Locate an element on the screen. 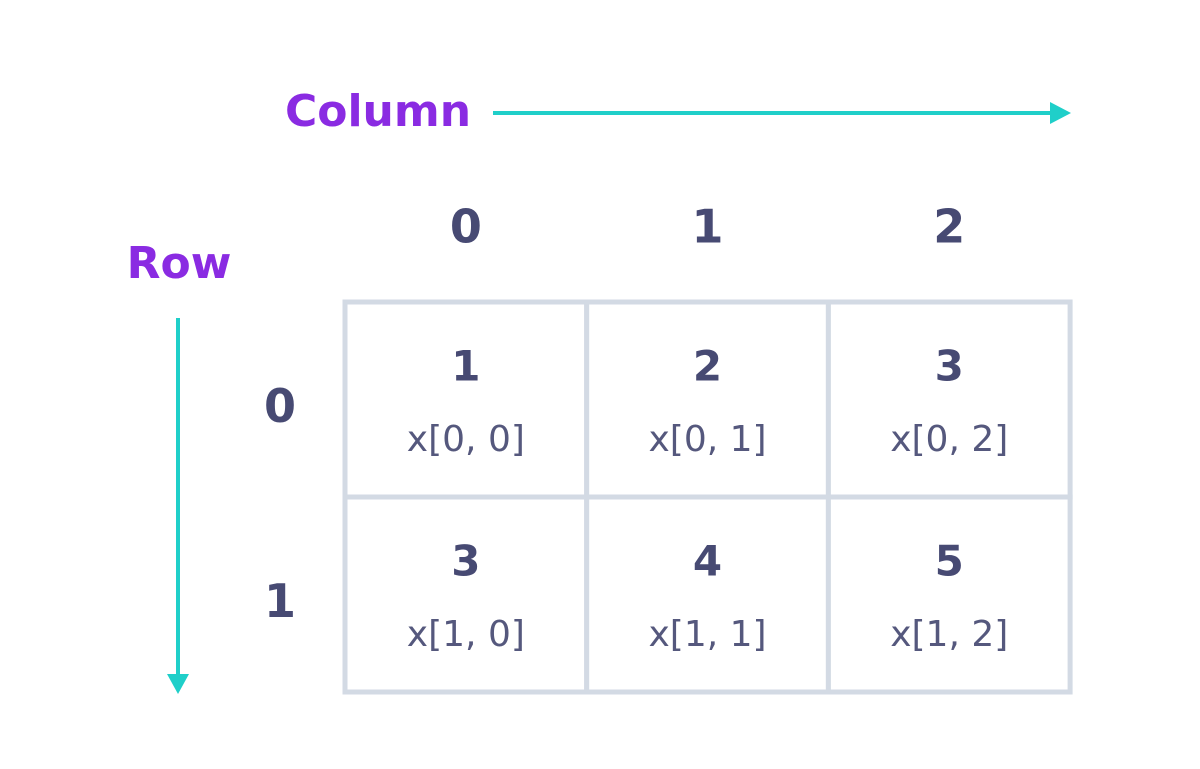  column-header: 0 is located at coordinates (466, 227).